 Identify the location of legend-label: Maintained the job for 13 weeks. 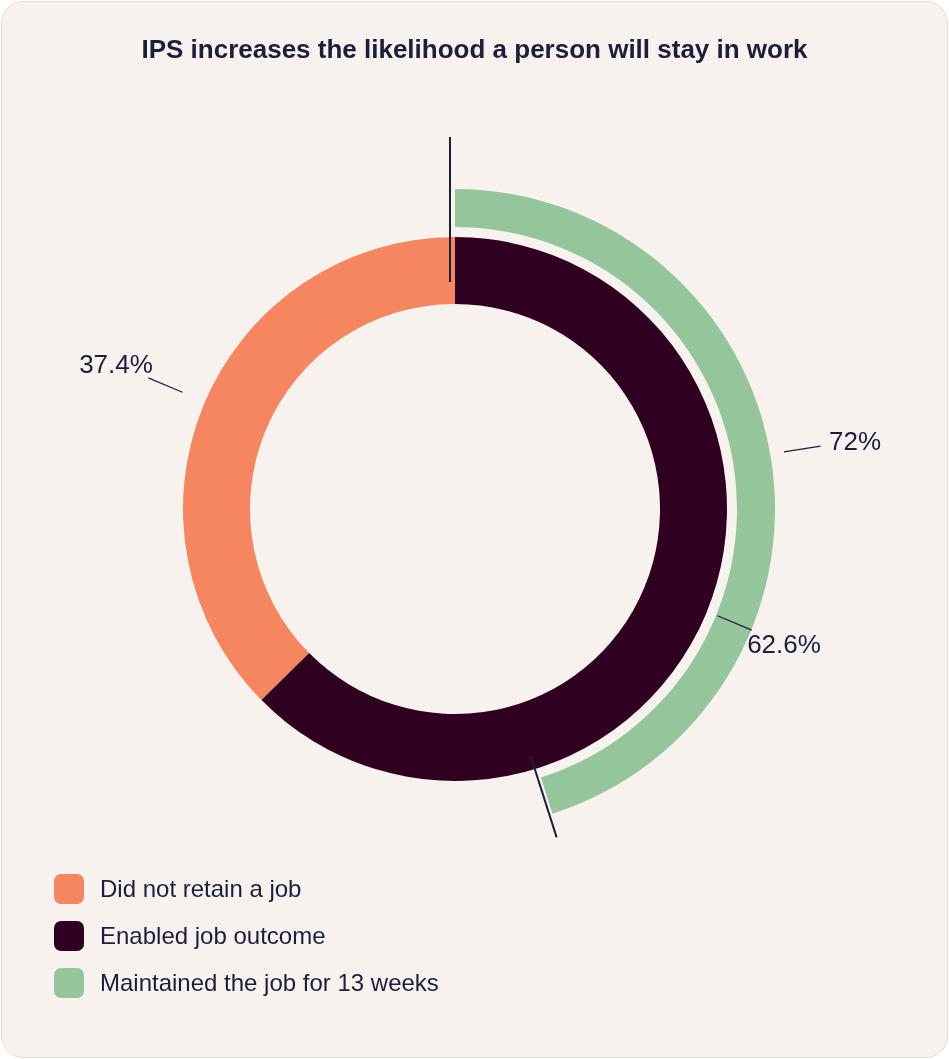
(269, 983).